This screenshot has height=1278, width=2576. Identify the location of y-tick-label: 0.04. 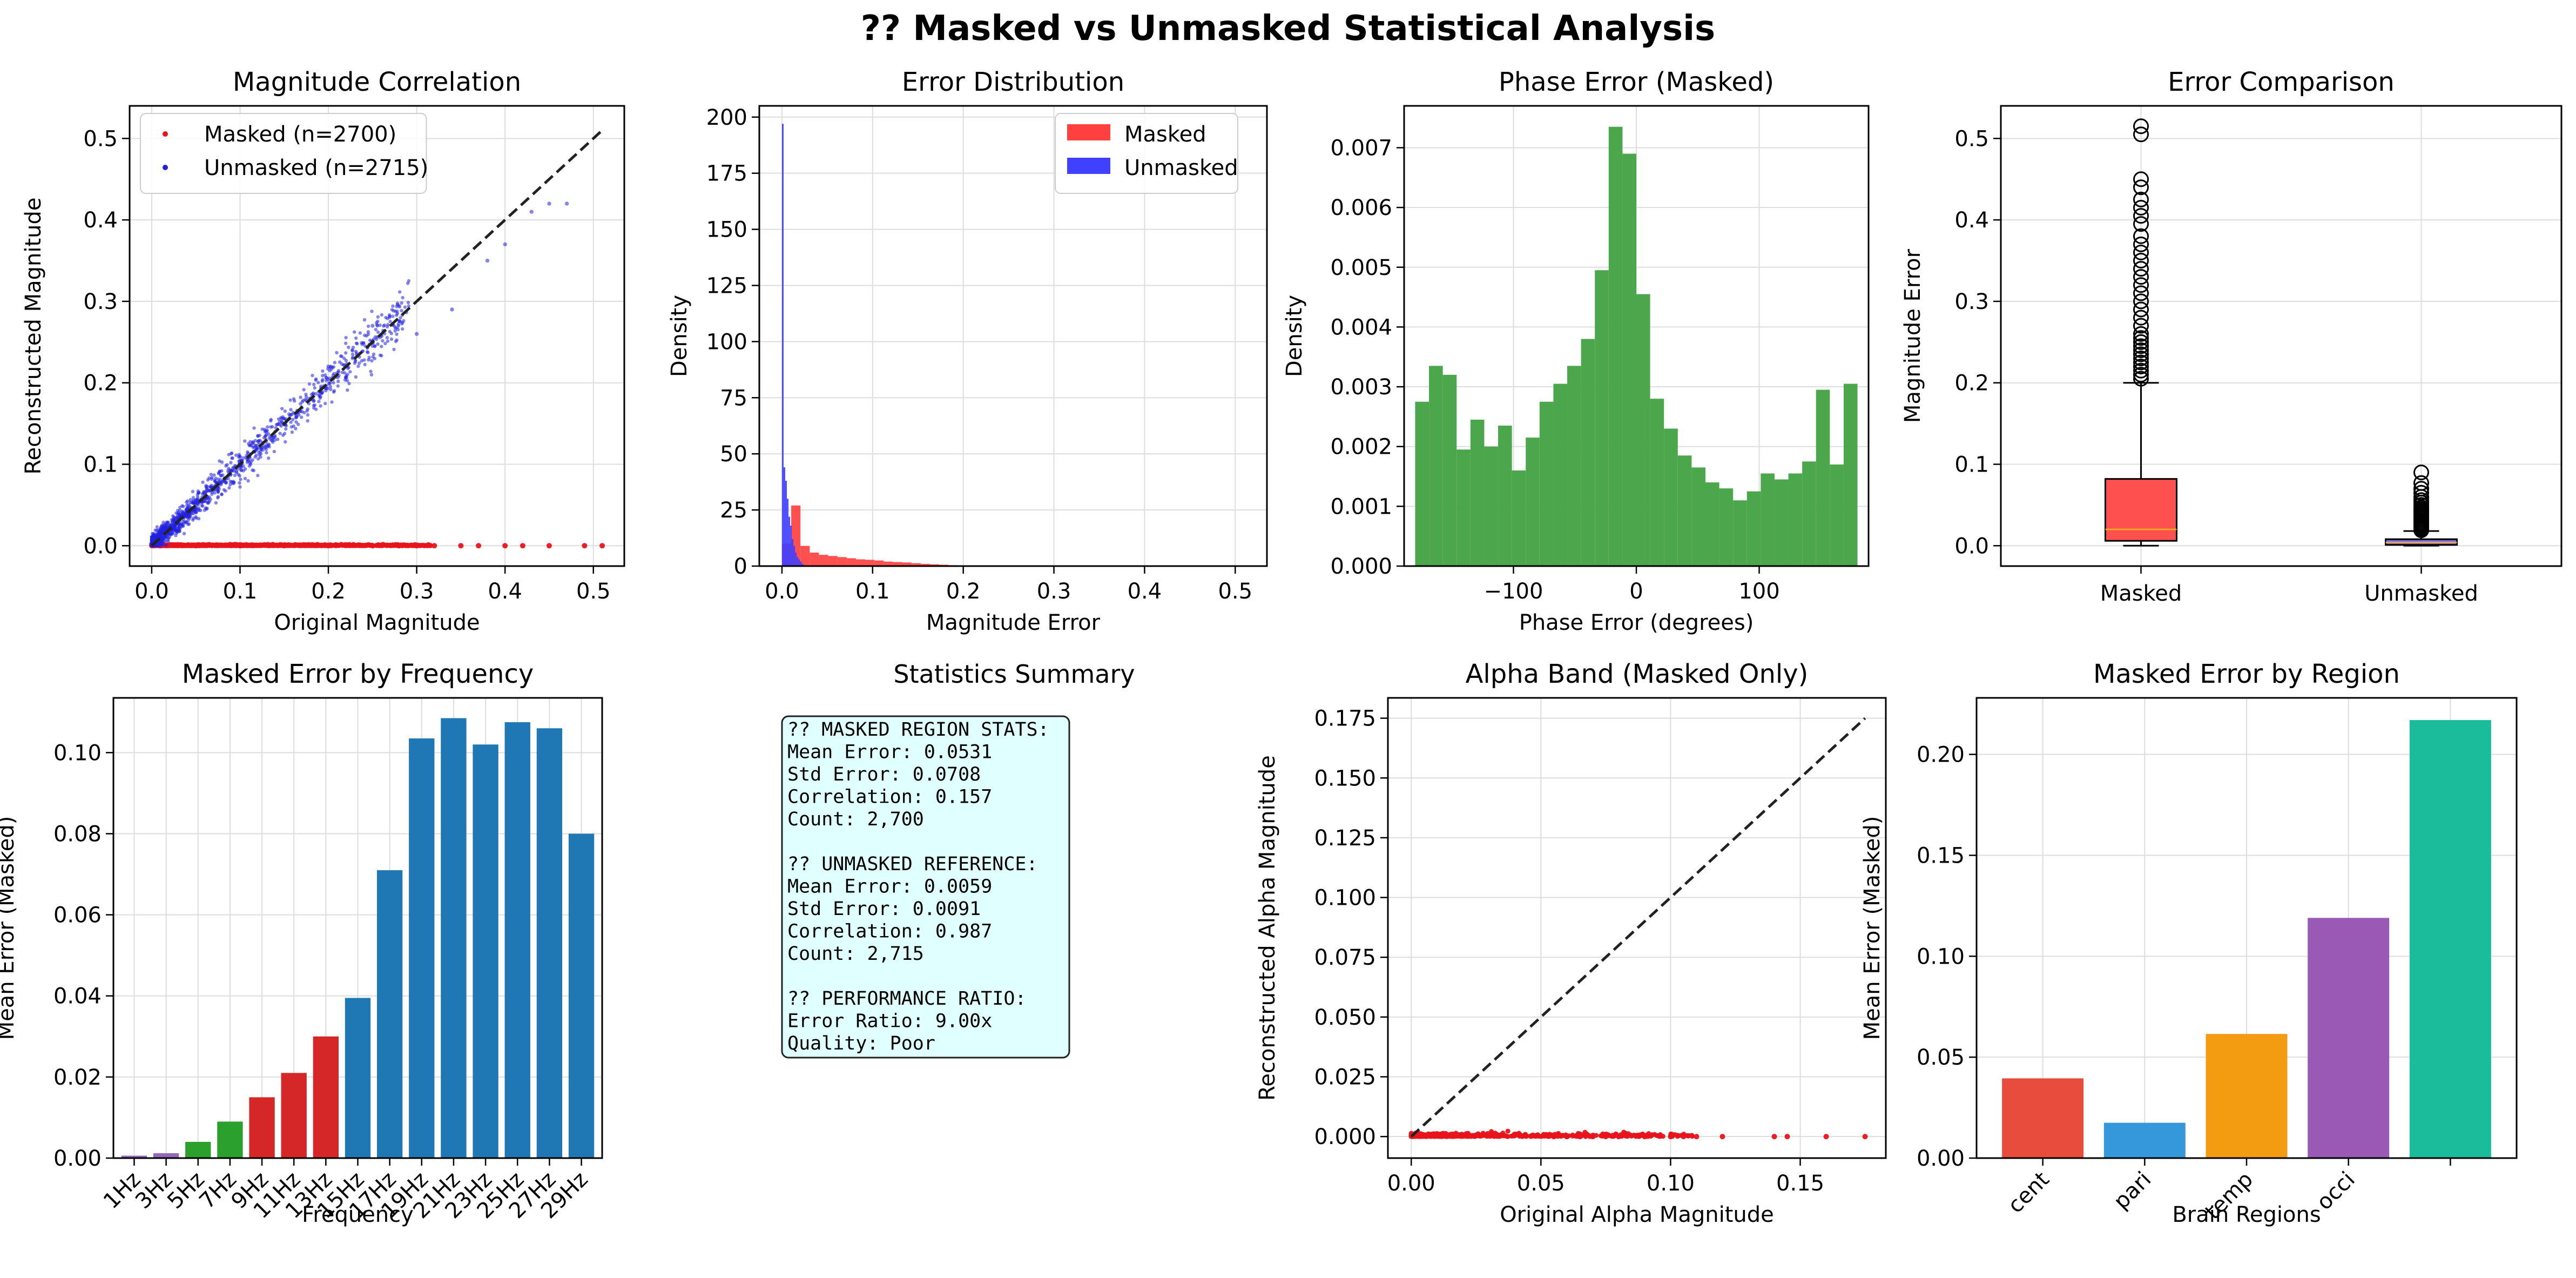
(77, 996).